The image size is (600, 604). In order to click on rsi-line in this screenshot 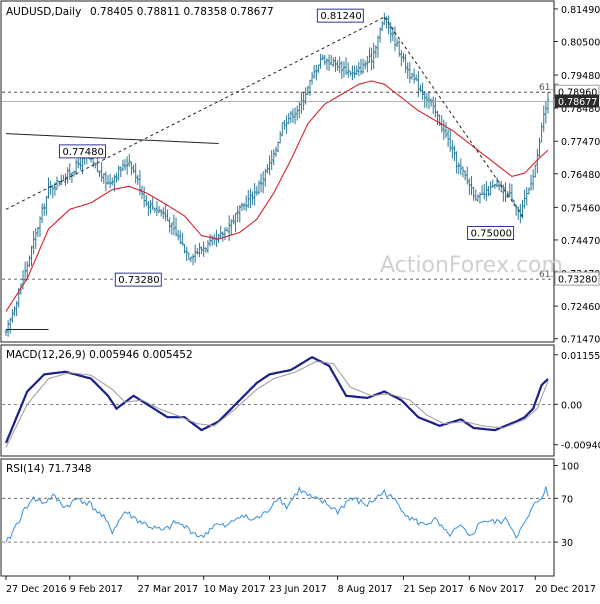, I will do `click(277, 514)`.